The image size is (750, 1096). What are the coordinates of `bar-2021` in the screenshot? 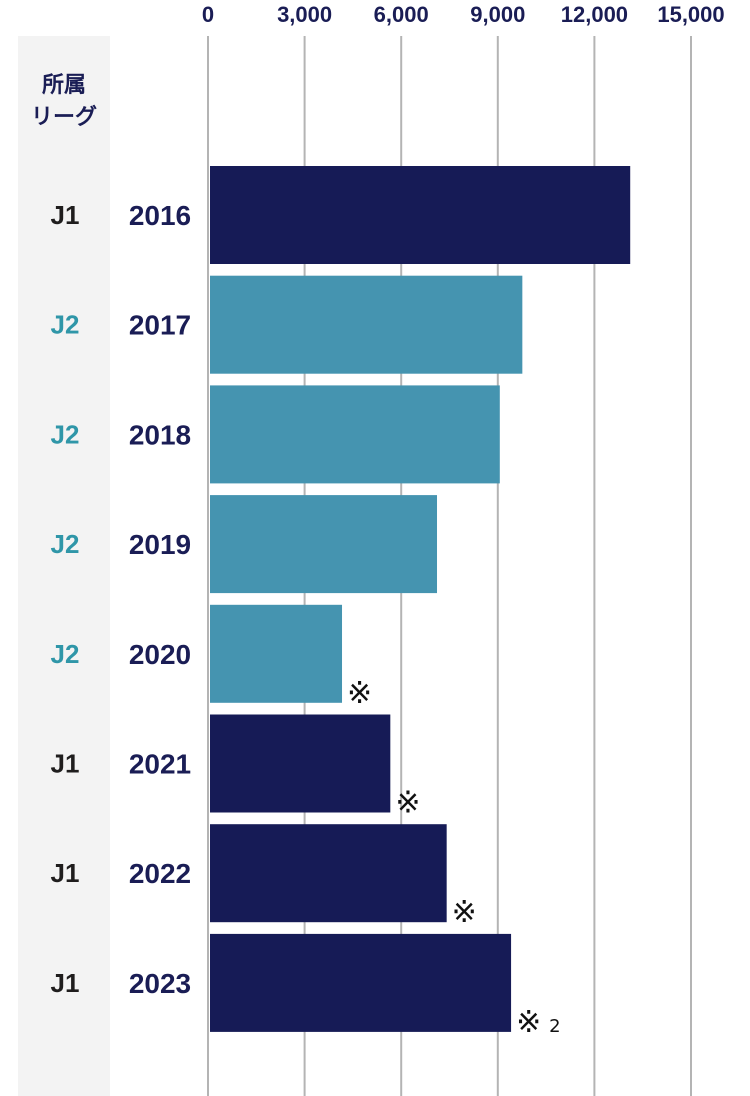 It's located at (300, 763).